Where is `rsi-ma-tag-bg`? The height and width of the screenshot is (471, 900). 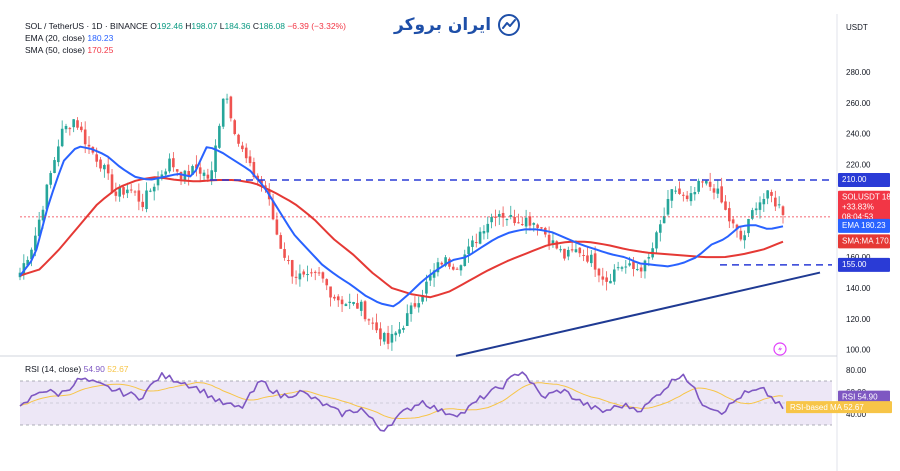
rsi-ma-tag-bg is located at coordinates (839, 407).